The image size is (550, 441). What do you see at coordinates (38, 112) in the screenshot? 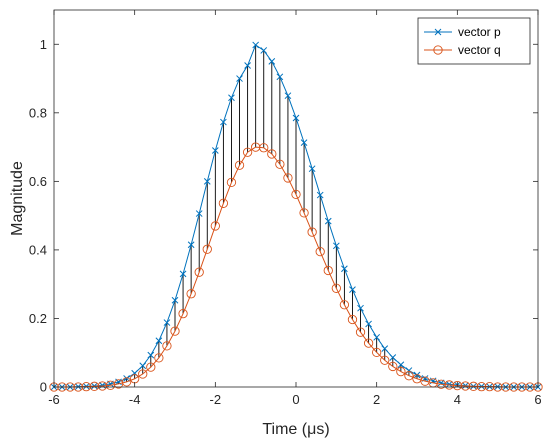
I see `y-tick-label: 0.8` at bounding box center [38, 112].